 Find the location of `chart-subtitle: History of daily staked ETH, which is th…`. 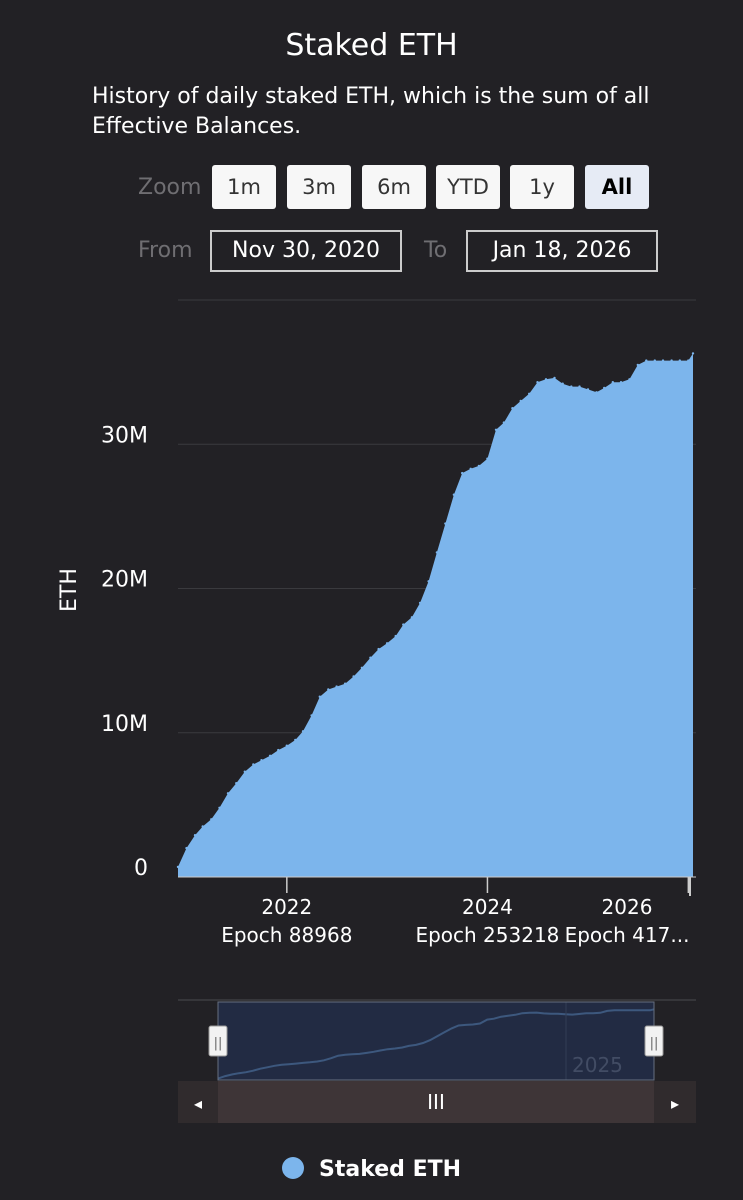

chart-subtitle: History of daily staked ETH, which is th… is located at coordinates (371, 111).